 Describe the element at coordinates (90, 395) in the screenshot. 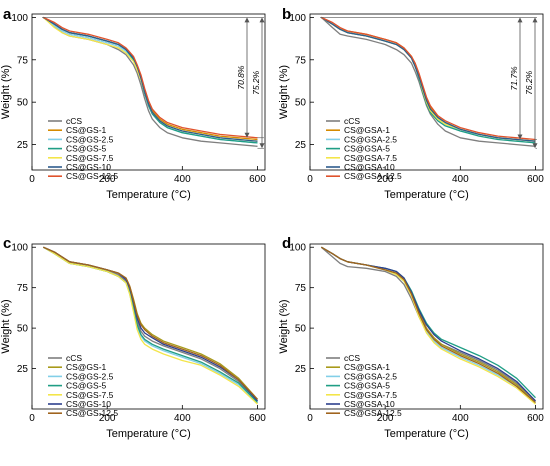

I see `legend-entry: CS@GS-7.5` at that location.